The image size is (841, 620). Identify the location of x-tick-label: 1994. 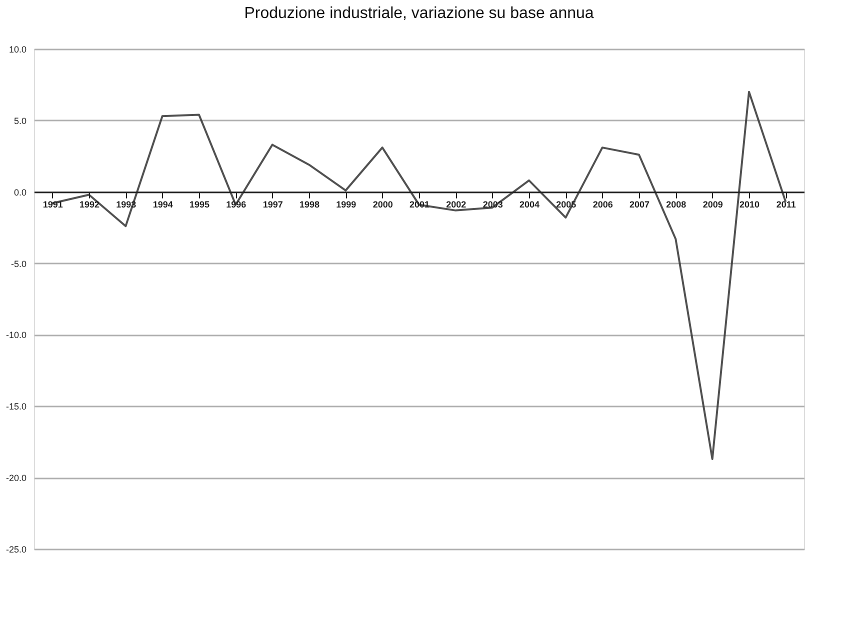
(162, 204).